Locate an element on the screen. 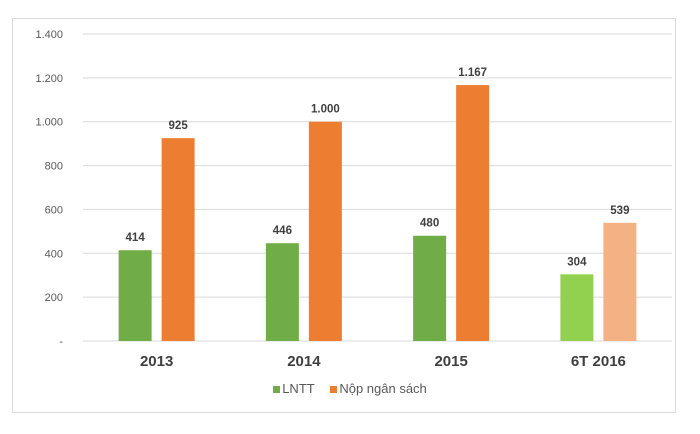  x-tick-label: 2014 is located at coordinates (304, 361).